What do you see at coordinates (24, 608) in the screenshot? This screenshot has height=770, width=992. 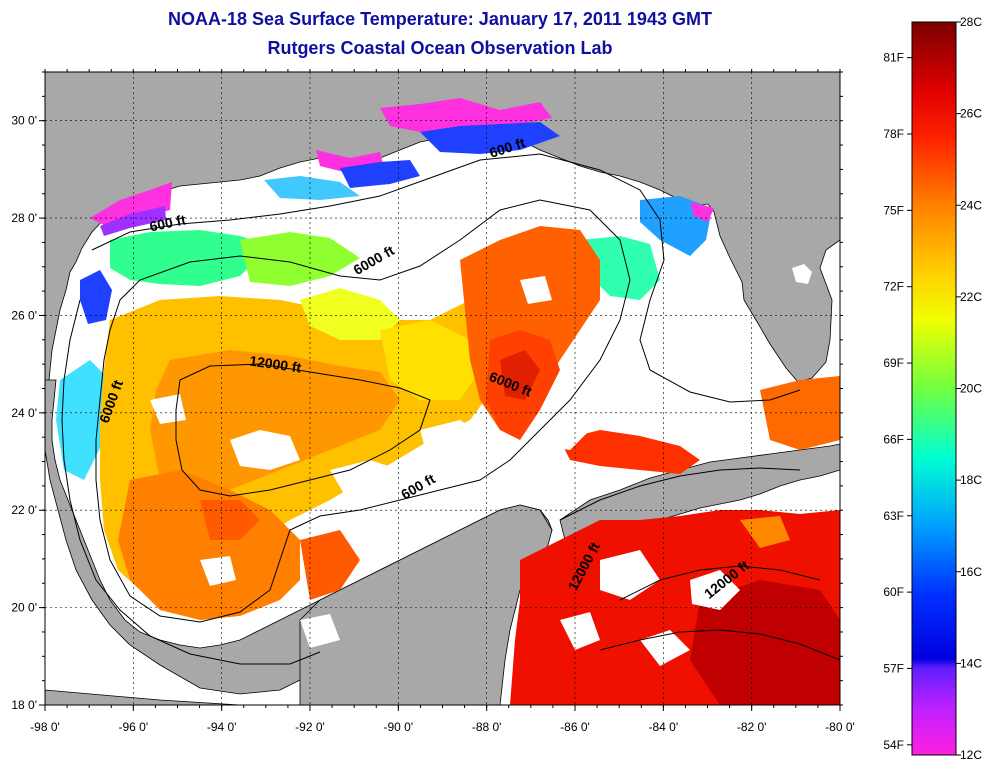 I see `lat-tick-label: 20 0'` at bounding box center [24, 608].